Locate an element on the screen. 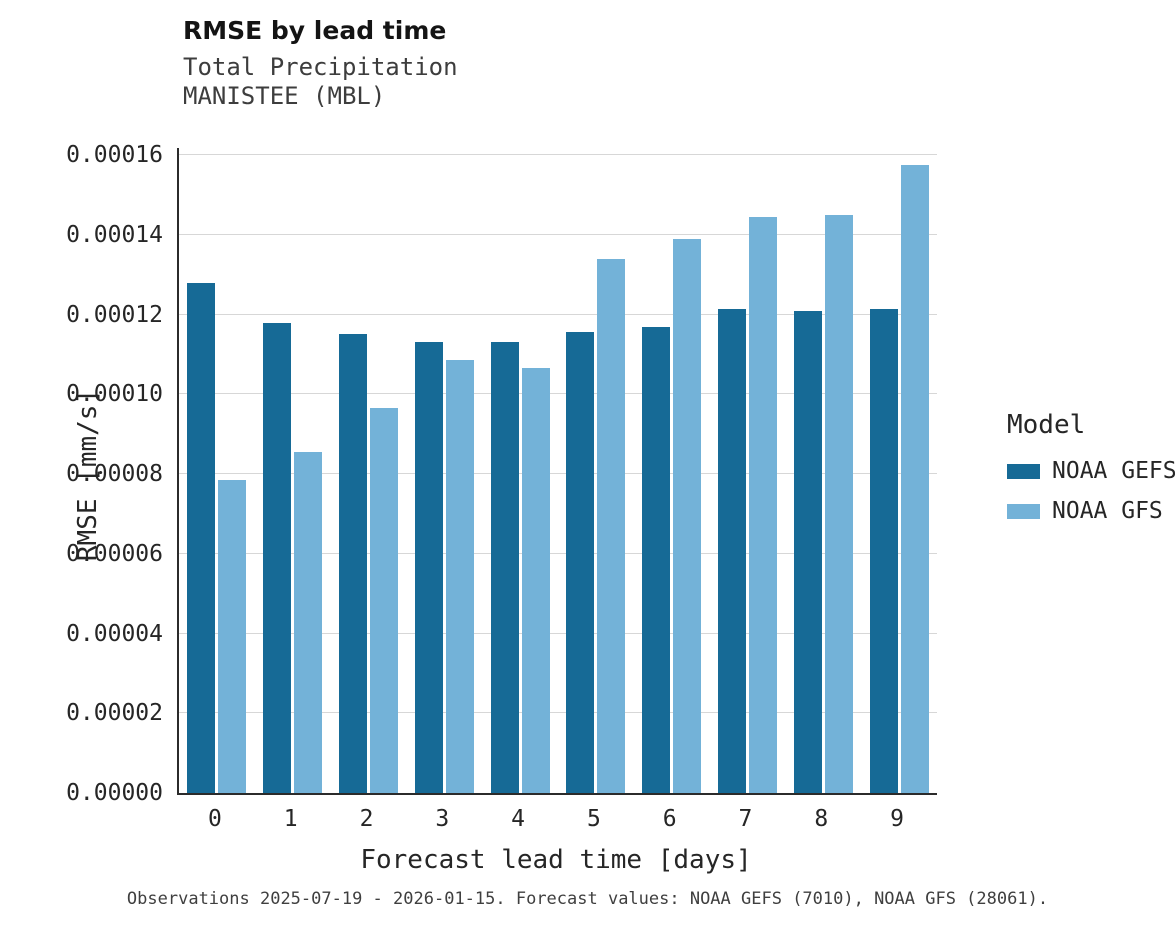 Image resolution: width=1175 pixels, height=928 pixels. legend-label-noaa-gfs: NOAA GFS is located at coordinates (1107, 511).